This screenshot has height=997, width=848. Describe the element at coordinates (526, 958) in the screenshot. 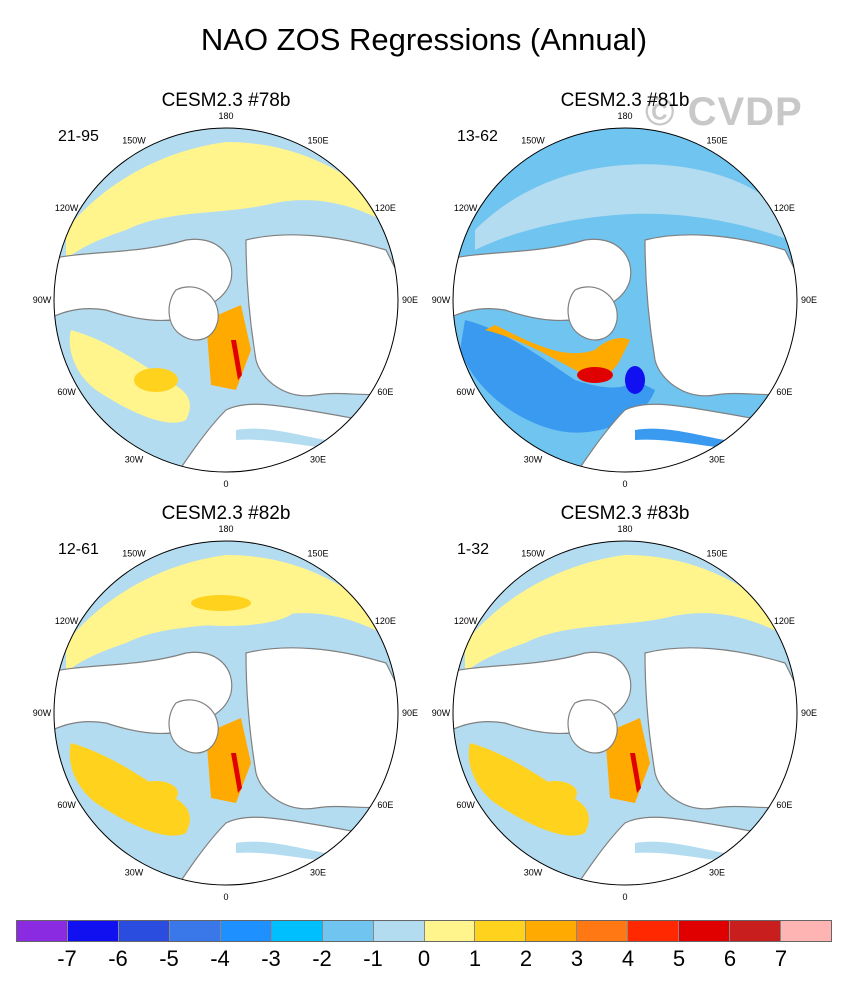

I see `colorbar-label: 2` at that location.